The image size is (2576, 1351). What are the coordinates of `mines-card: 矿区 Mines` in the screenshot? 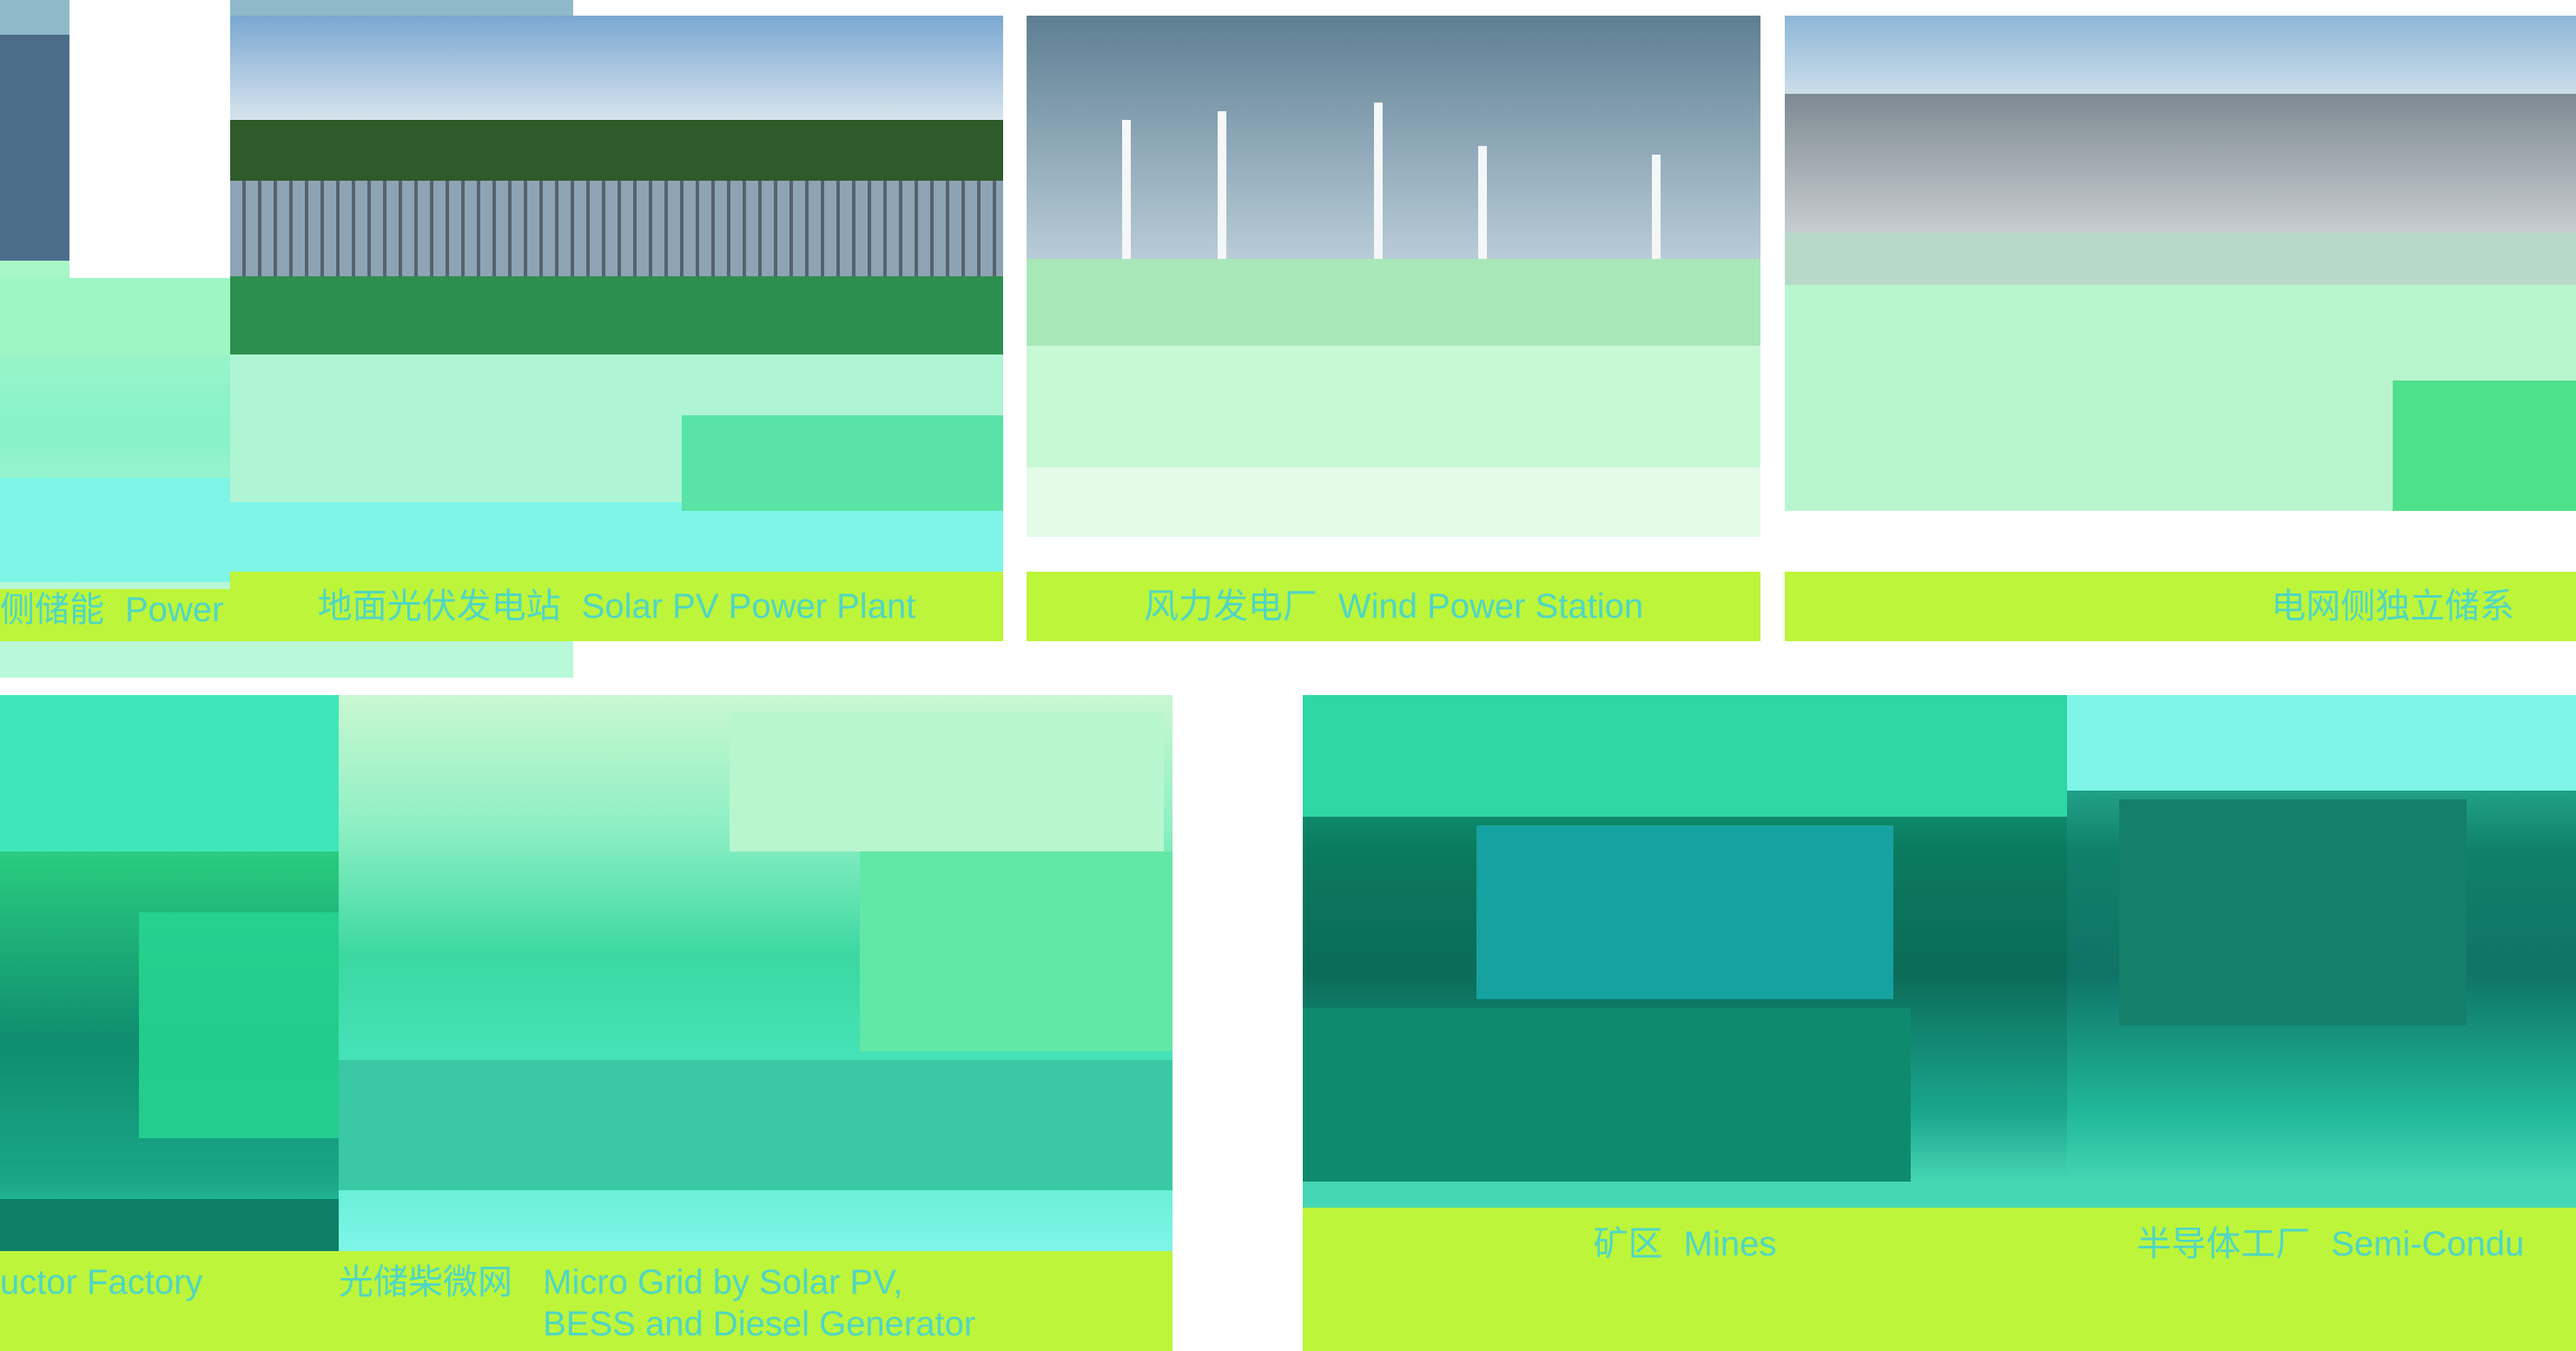 It's located at (1685, 1023).